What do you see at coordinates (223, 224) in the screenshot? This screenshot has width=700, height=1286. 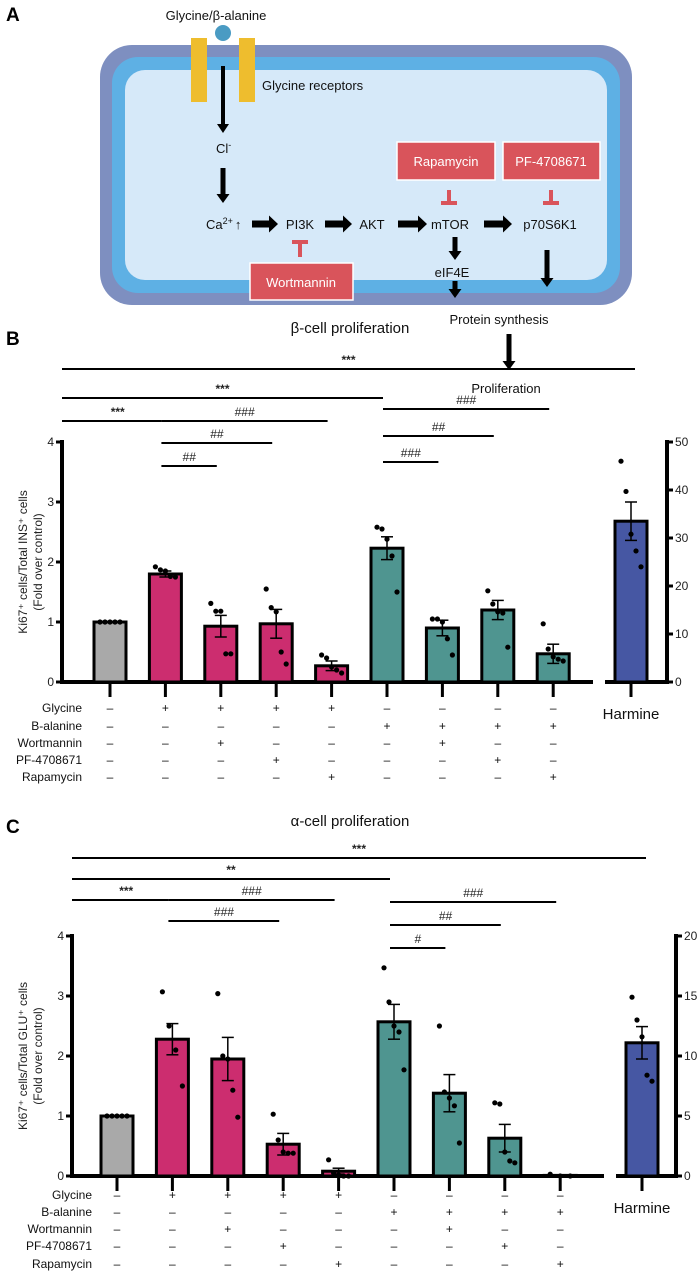 I see `calcium-label: Ca2+ ↑` at bounding box center [223, 224].